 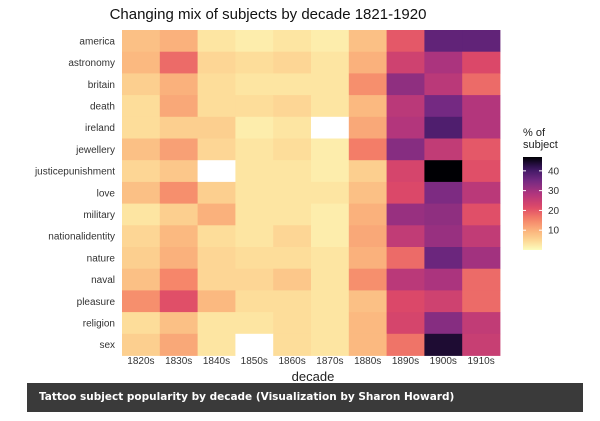 What do you see at coordinates (216, 41) in the screenshot?
I see `heatmap-cell-america-1840s` at bounding box center [216, 41].